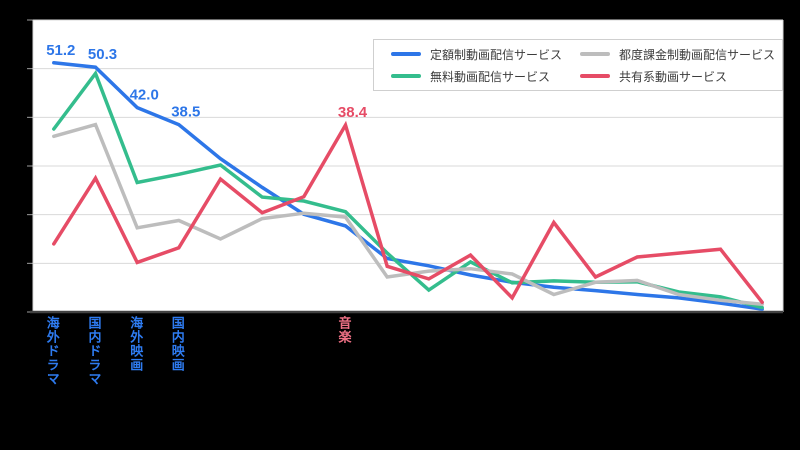 This screenshot has height=450, width=800. What do you see at coordinates (496, 54) in the screenshot?
I see `legend-label: 定額制動画配信サービス` at bounding box center [496, 54].